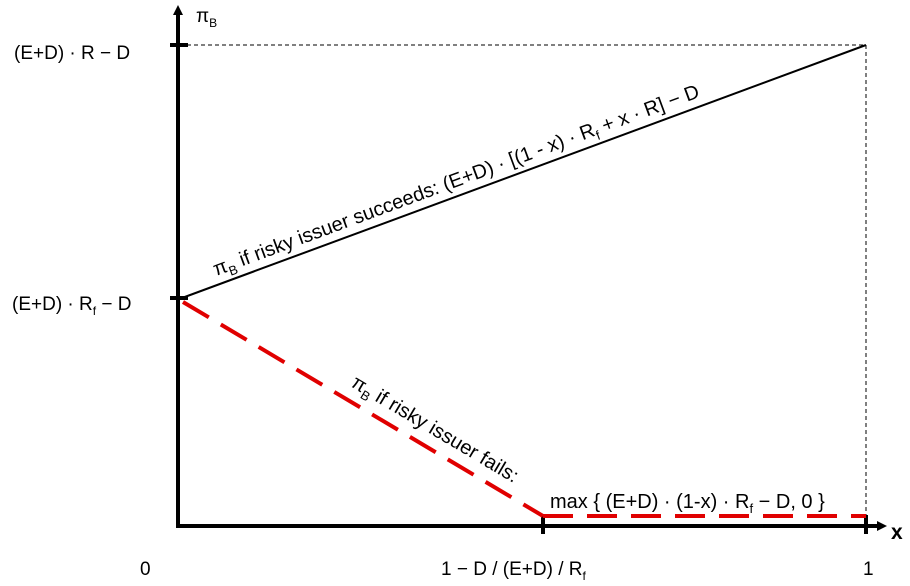  What do you see at coordinates (513, 571) in the screenshot?
I see `x-label-kink: 1 − D / (E+D) / Rf` at bounding box center [513, 571].